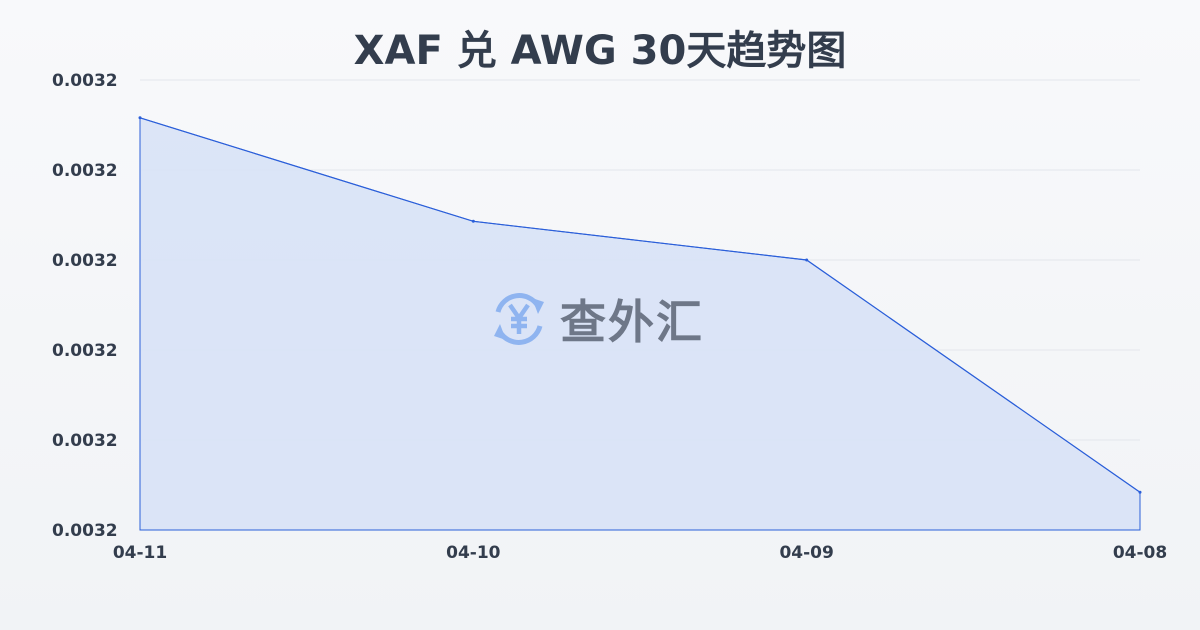 Image resolution: width=1200 pixels, height=630 pixels. Describe the element at coordinates (632, 322) in the screenshot. I see `watermark-text: 查外汇` at that location.